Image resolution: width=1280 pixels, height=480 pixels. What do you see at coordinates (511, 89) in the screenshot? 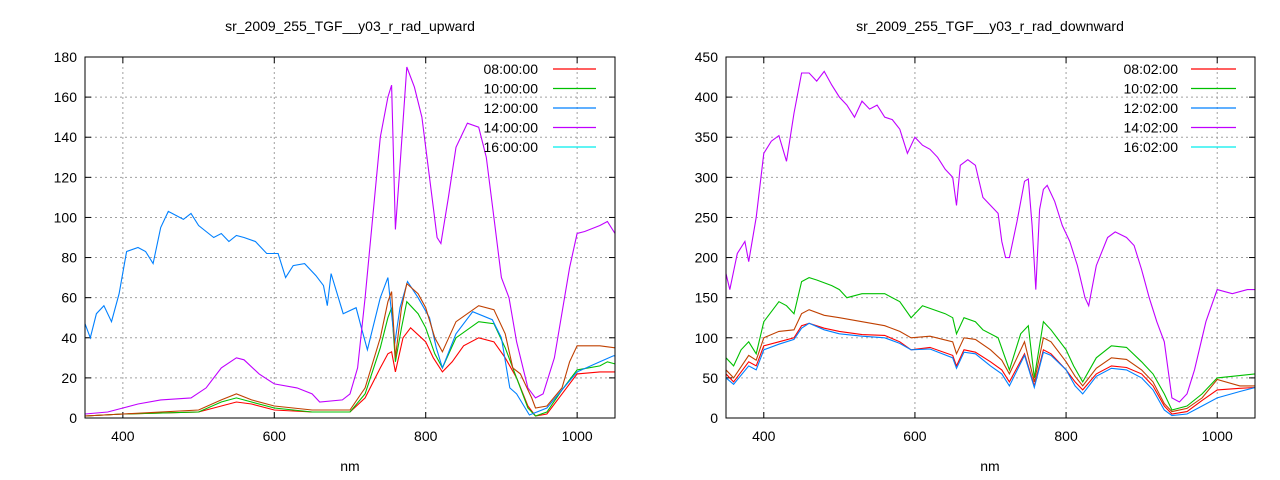
I see `legend-label: 10:00:00` at bounding box center [511, 89].